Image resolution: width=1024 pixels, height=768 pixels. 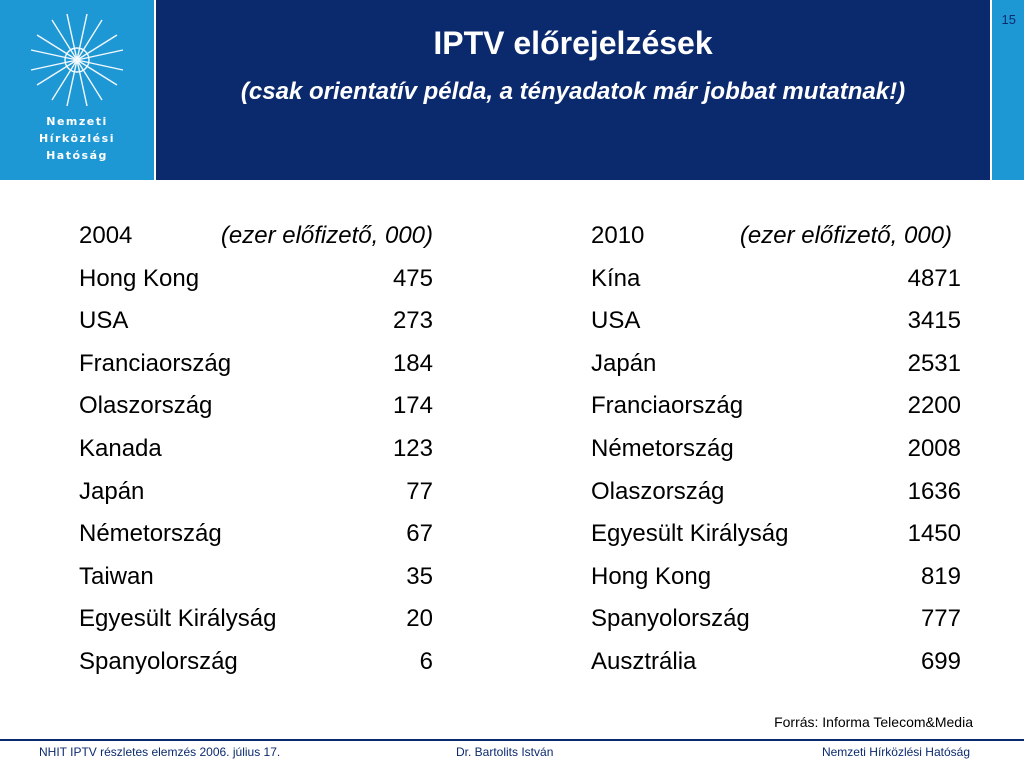 I want to click on country-name: Kína, so click(x=616, y=278).